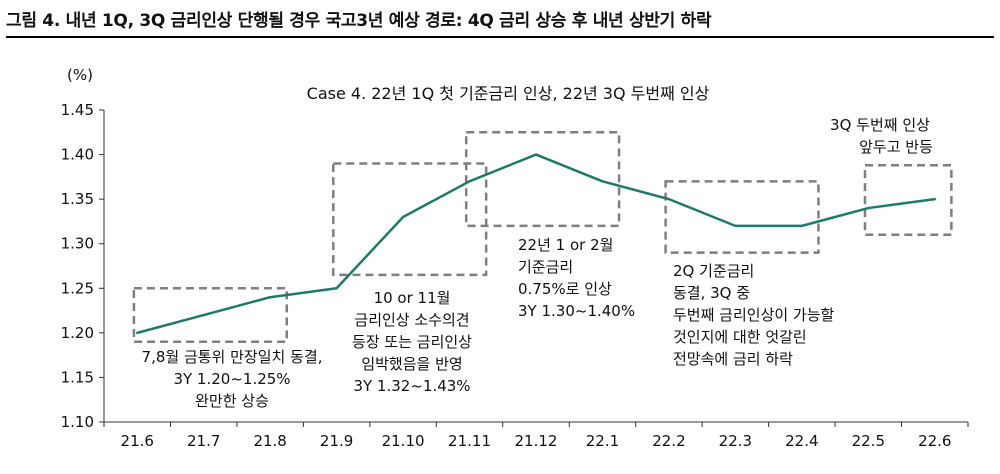  Describe the element at coordinates (536, 441) in the screenshot. I see `x-tick-label: 21.12` at that location.